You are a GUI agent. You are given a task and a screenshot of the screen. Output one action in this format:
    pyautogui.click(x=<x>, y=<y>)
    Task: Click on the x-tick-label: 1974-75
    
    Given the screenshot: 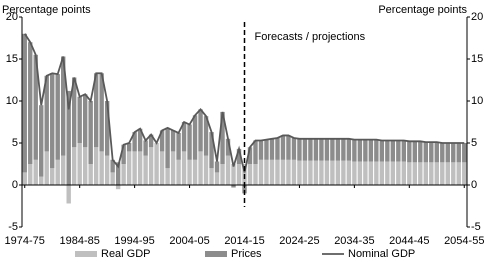 What is the action you would take?
    pyautogui.click(x=25, y=241)
    